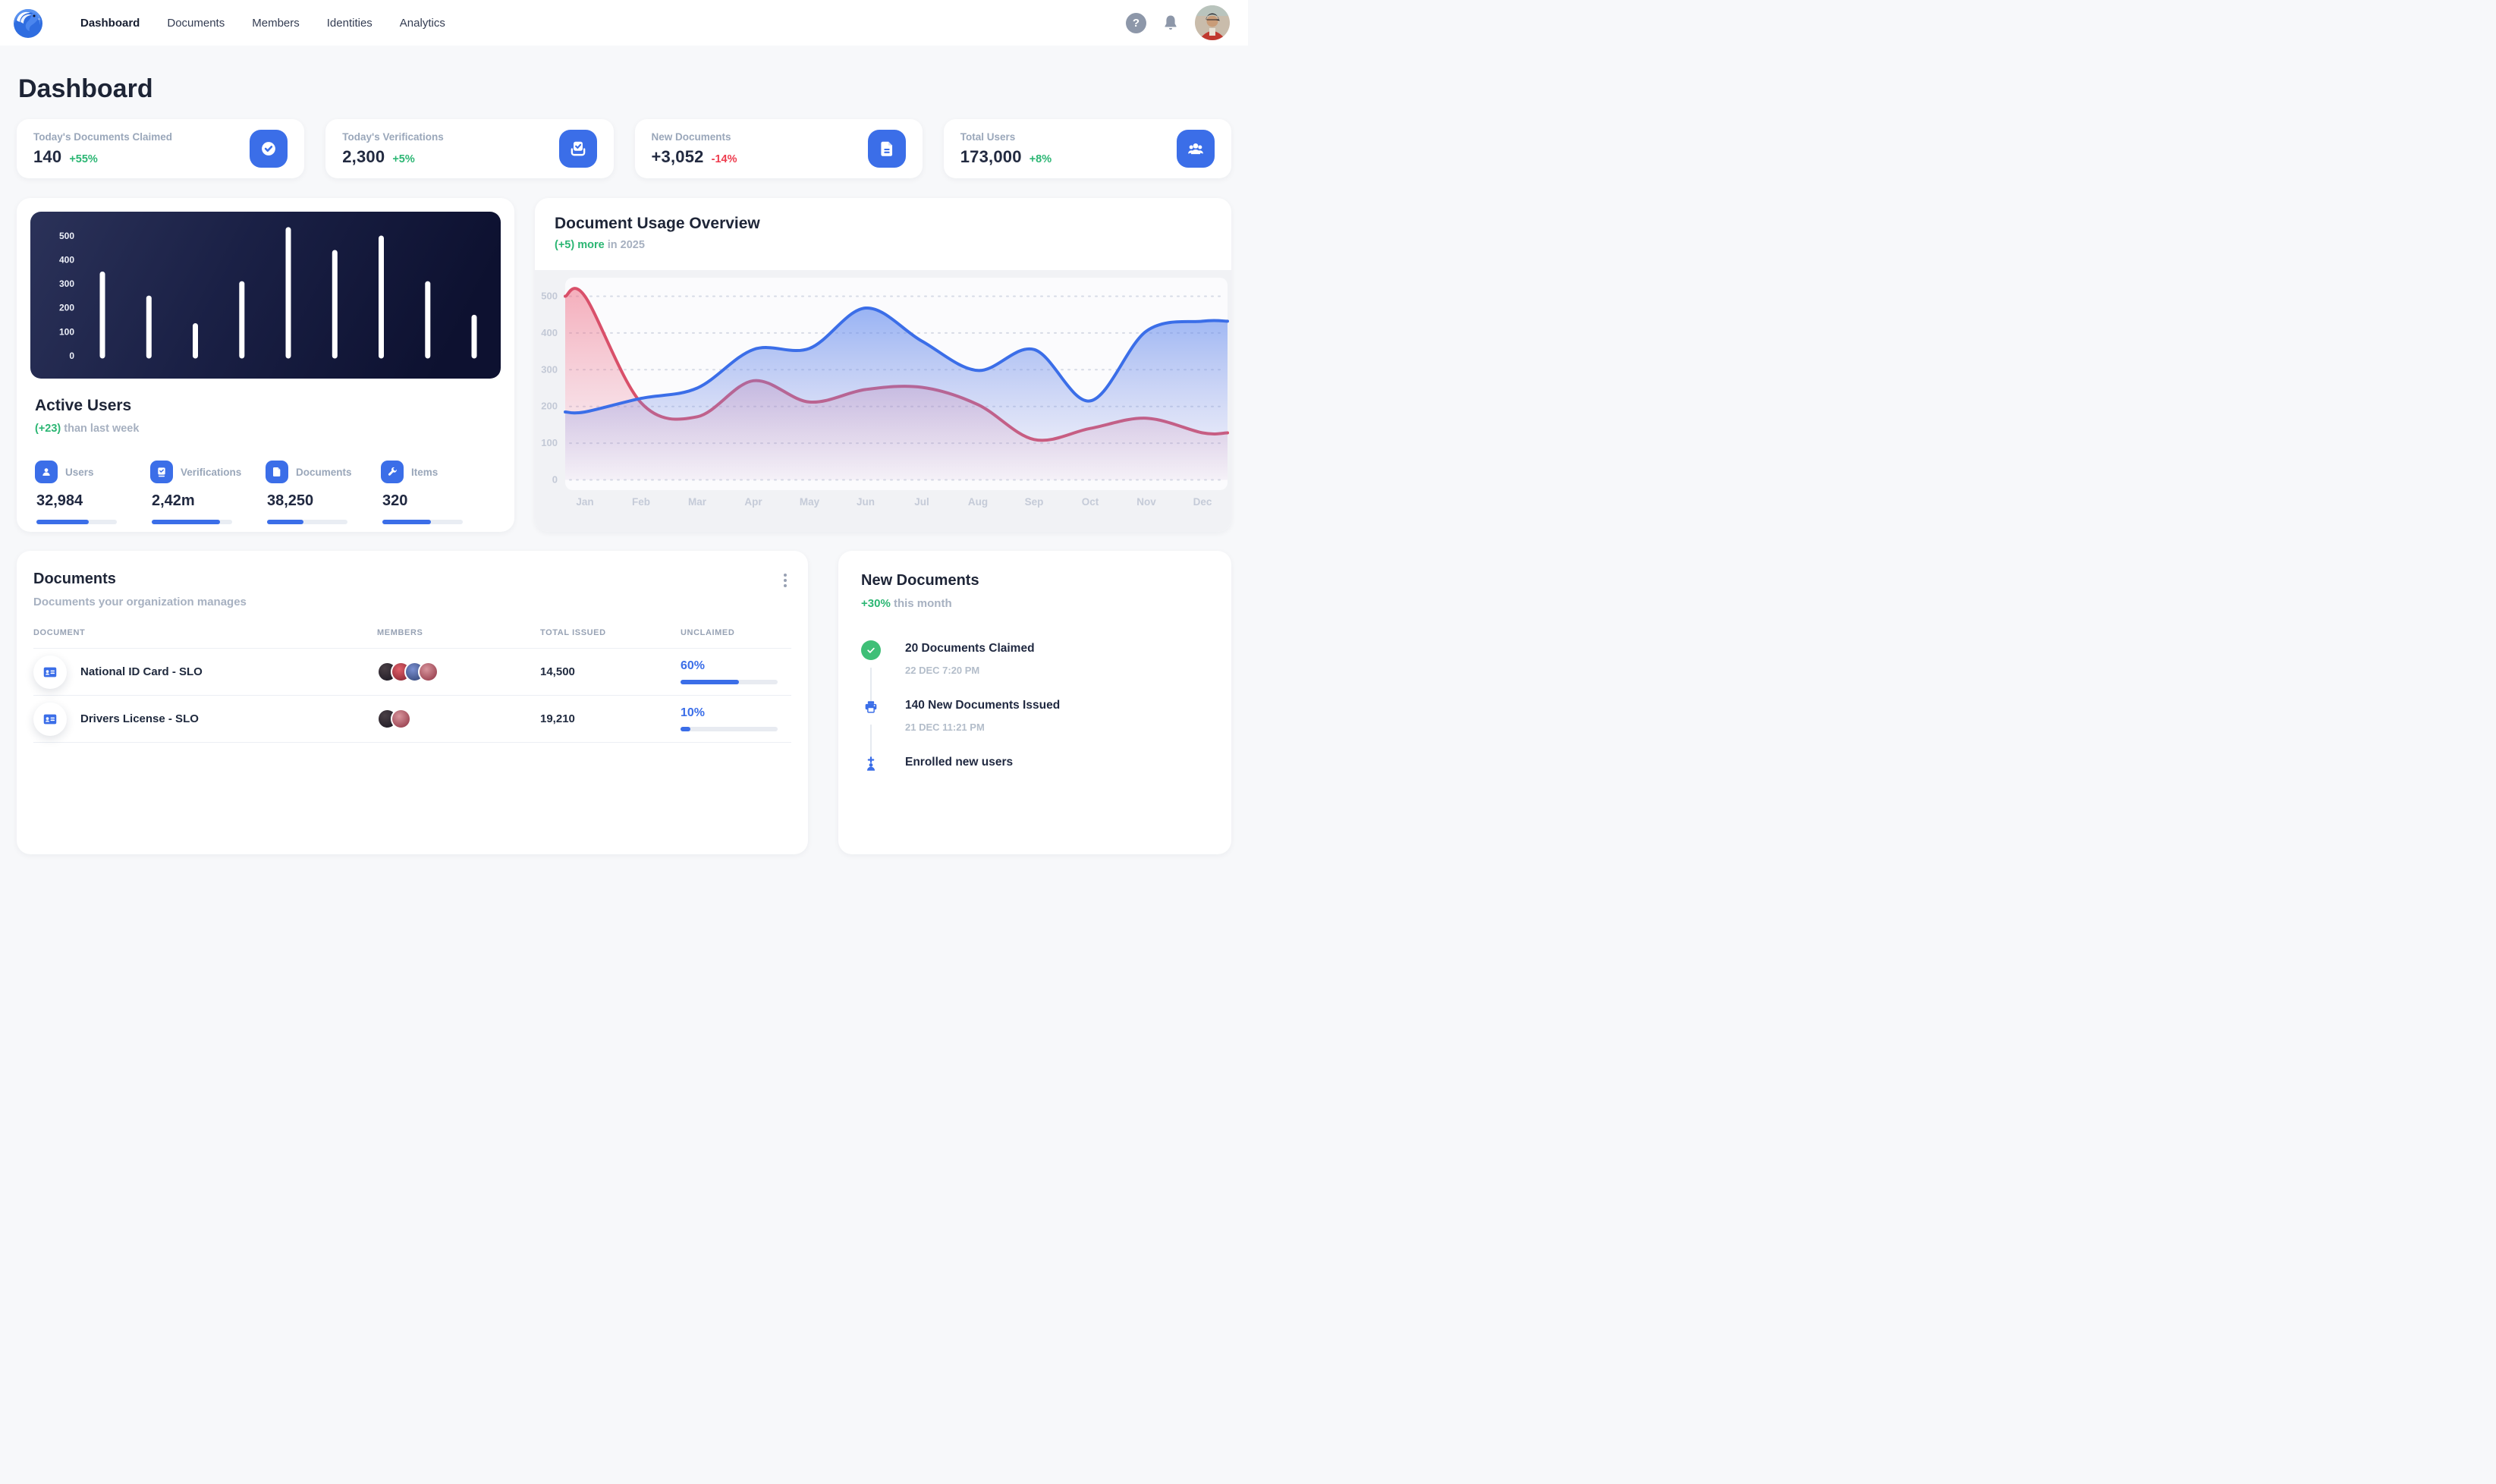 This screenshot has height=1484, width=2496. I want to click on page-title: Dashboard, so click(86, 88).